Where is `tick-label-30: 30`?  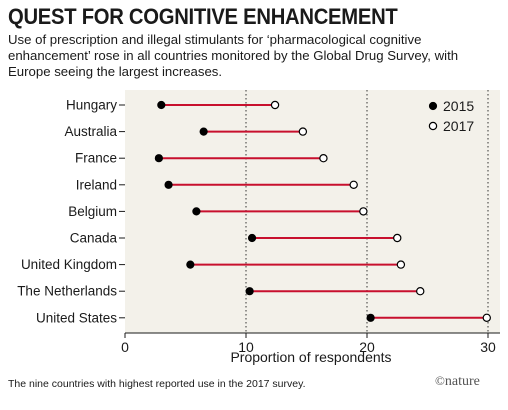
tick-label-30: 30 is located at coordinates (488, 347).